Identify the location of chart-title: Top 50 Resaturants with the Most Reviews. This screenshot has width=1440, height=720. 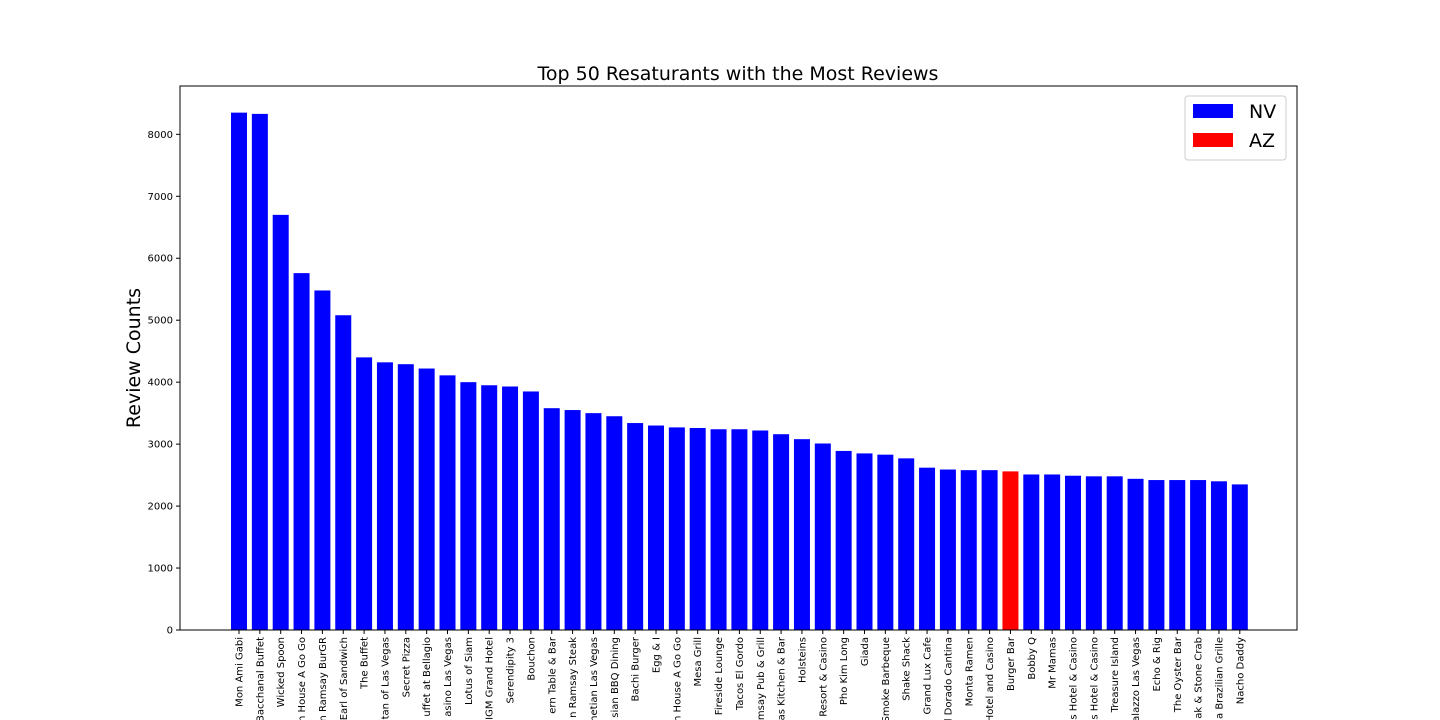
(738, 74).